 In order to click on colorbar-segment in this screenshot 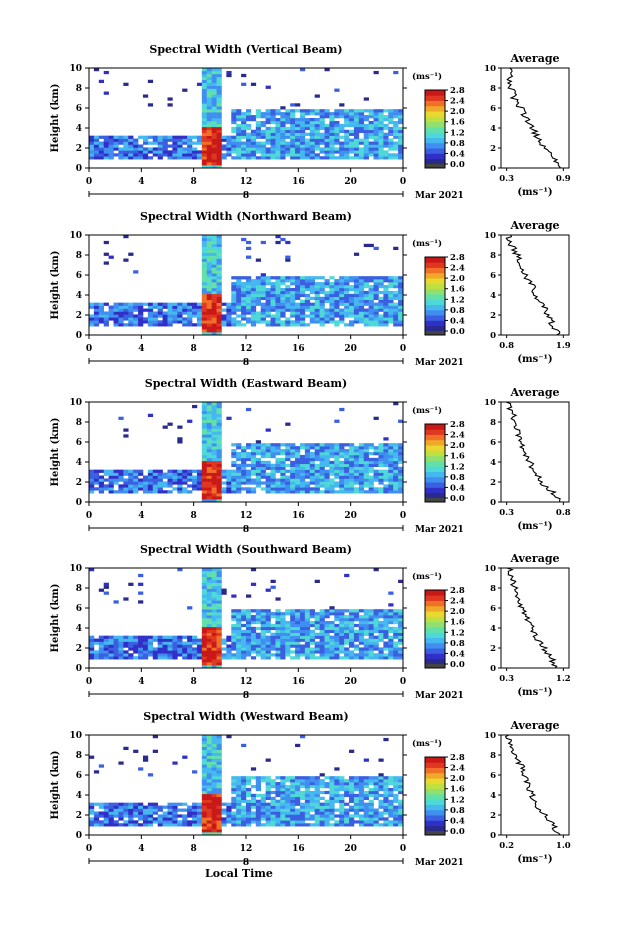, I will do `click(435, 302)`.